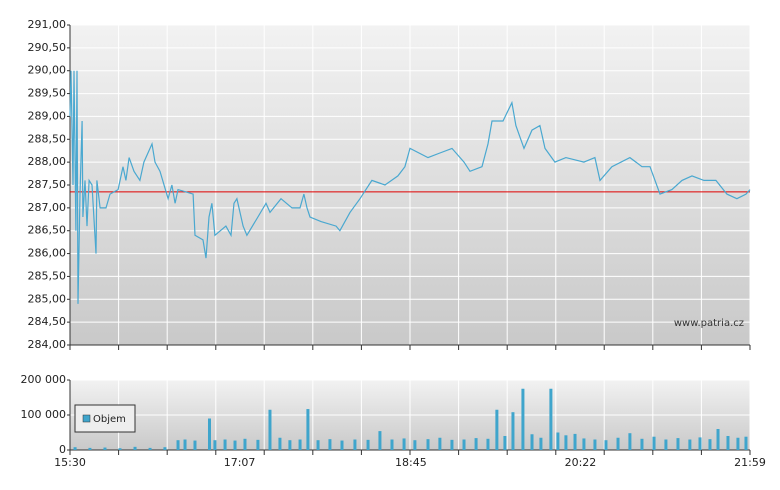 The image size is (780, 490). I want to click on y-tick-label: 100 000, so click(44, 414).